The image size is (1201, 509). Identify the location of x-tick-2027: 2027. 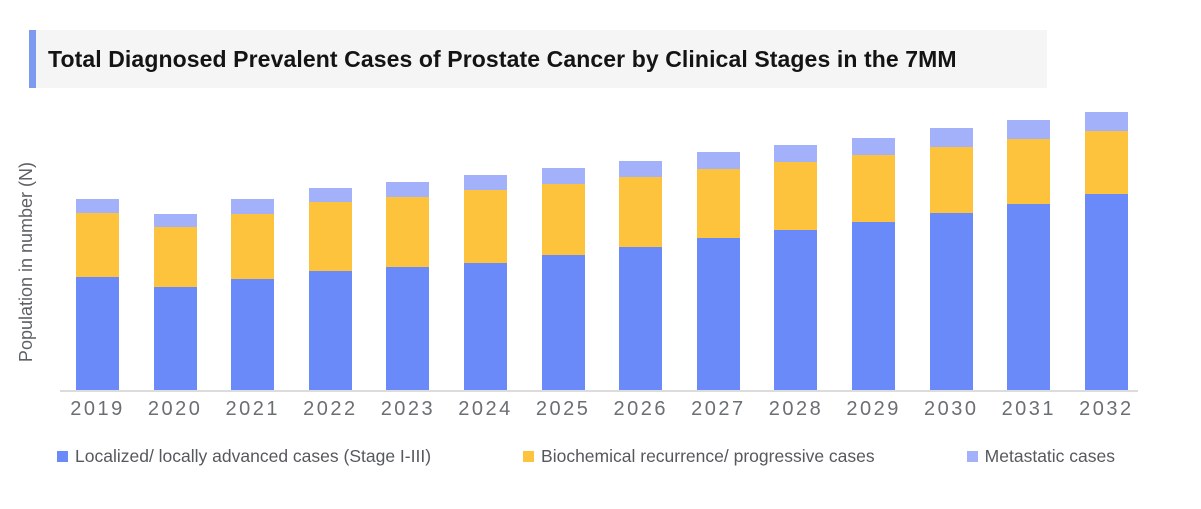
(717, 409).